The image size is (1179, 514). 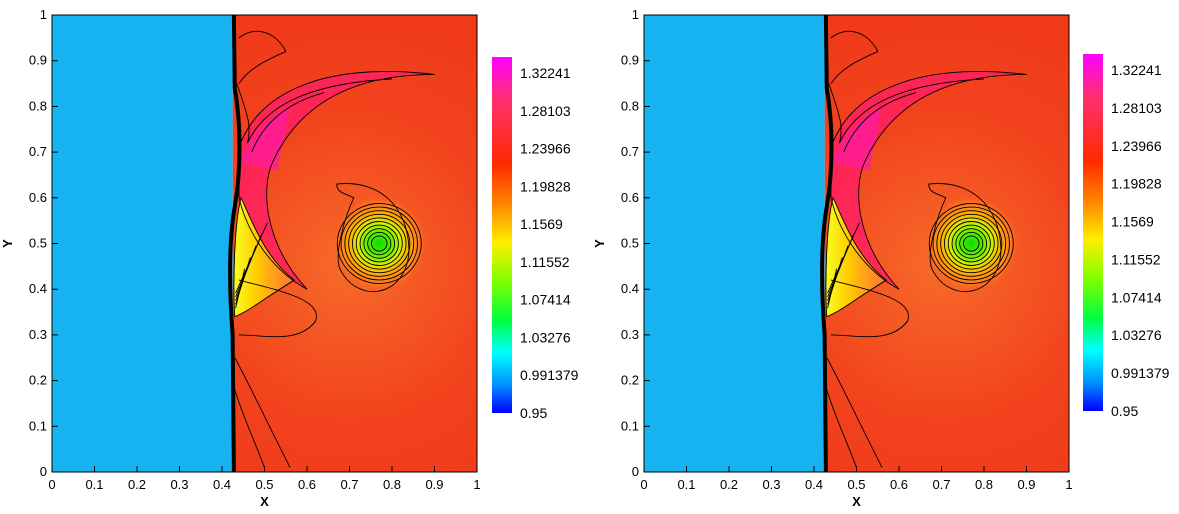 I want to click on x-tick-label: 0.2, so click(x=729, y=484).